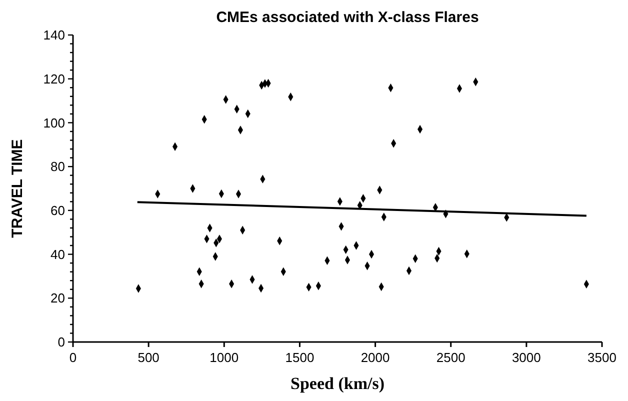  I want to click on x-tick-label: 0, so click(73, 357).